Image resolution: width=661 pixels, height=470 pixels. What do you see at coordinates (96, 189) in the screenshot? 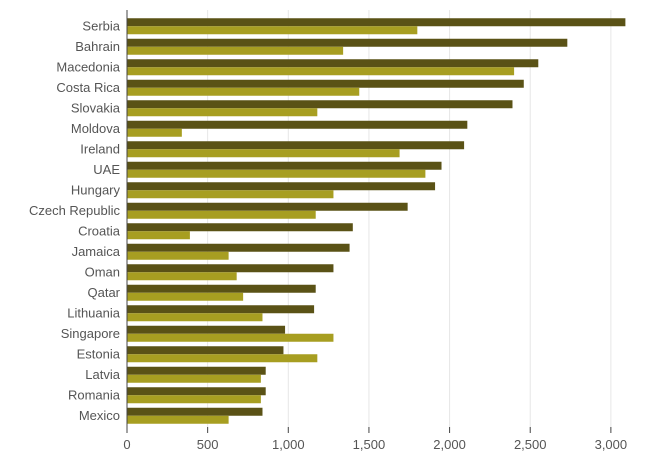
I see `category-label: Hungary` at bounding box center [96, 189].